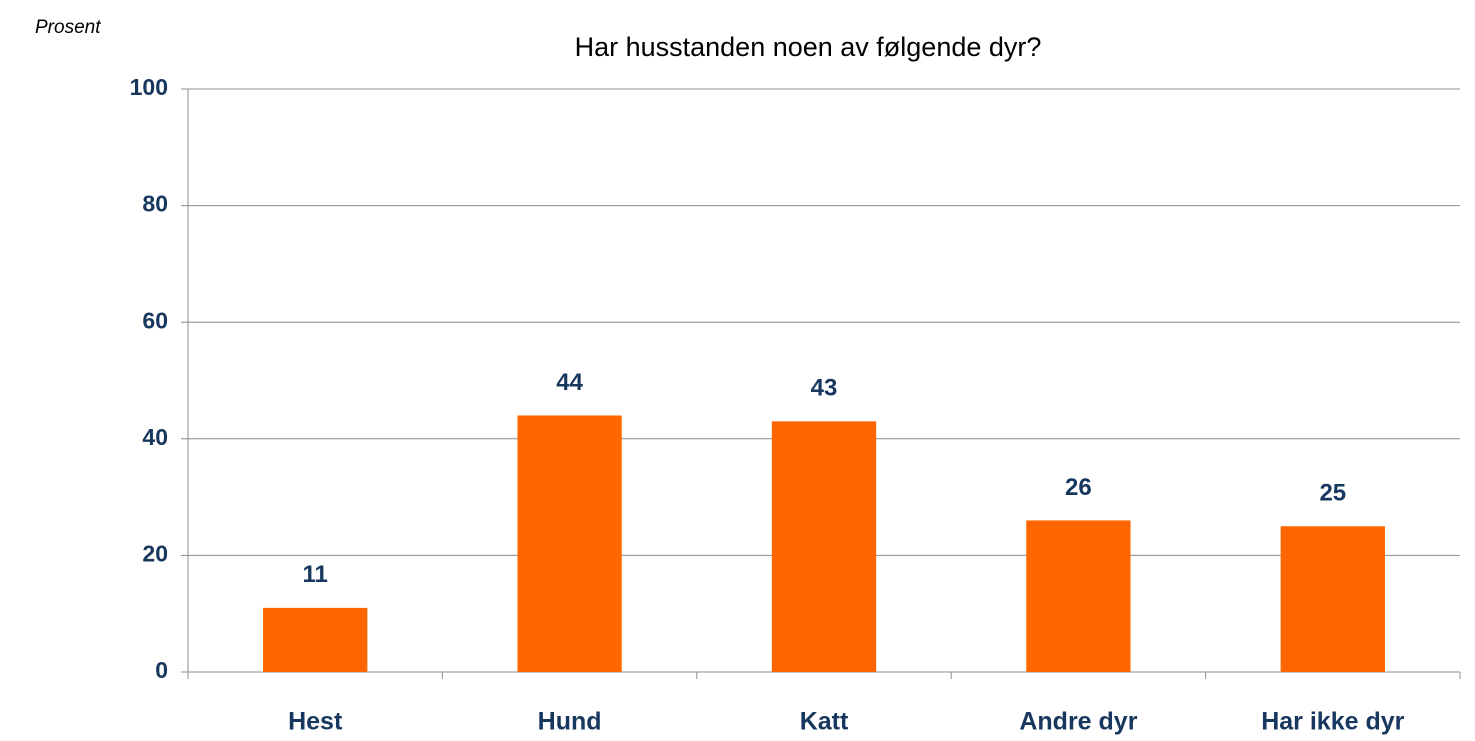  Describe the element at coordinates (1078, 487) in the screenshot. I see `data-label: 26` at that location.